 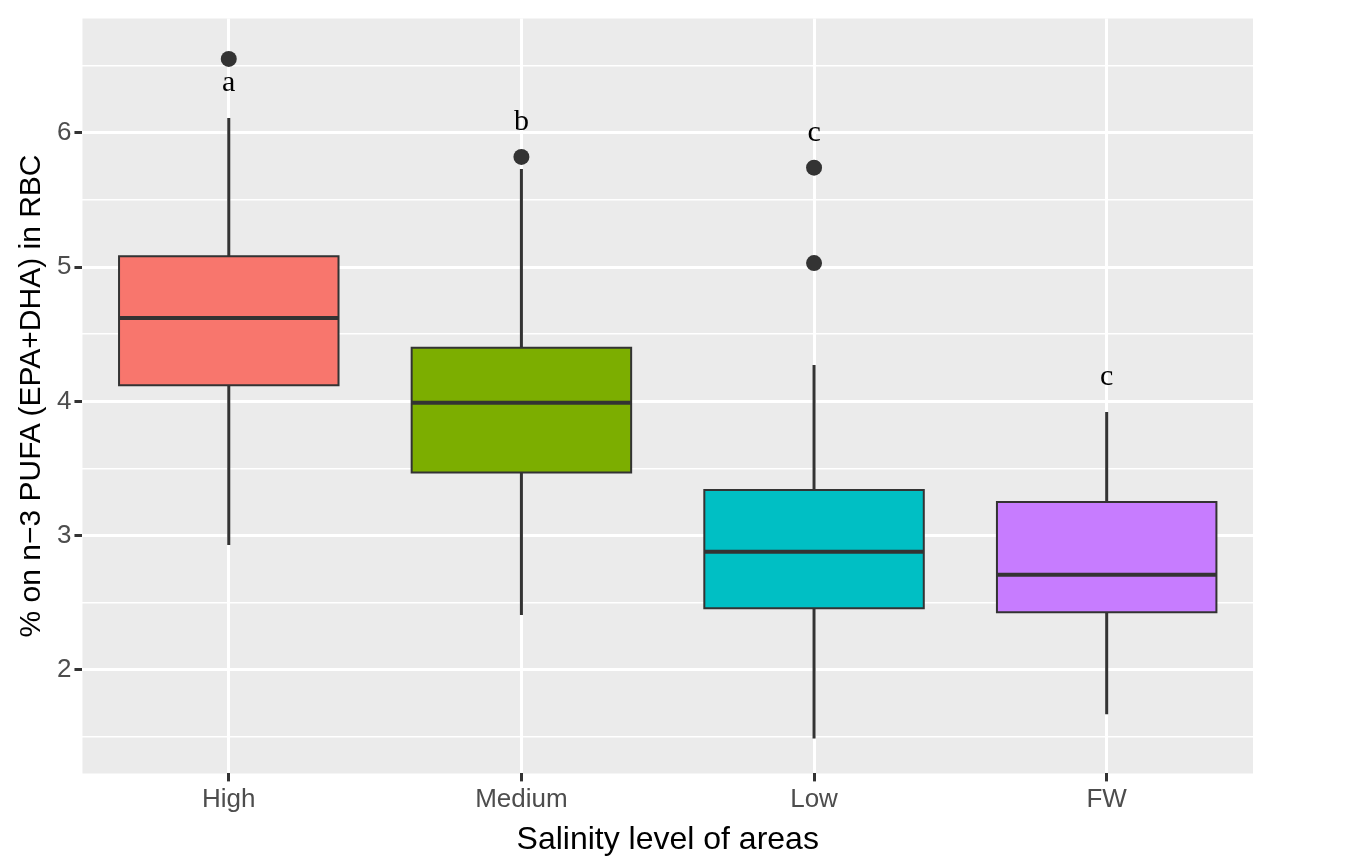 What do you see at coordinates (64, 668) in the screenshot?
I see `y-tick-label: 2` at bounding box center [64, 668].